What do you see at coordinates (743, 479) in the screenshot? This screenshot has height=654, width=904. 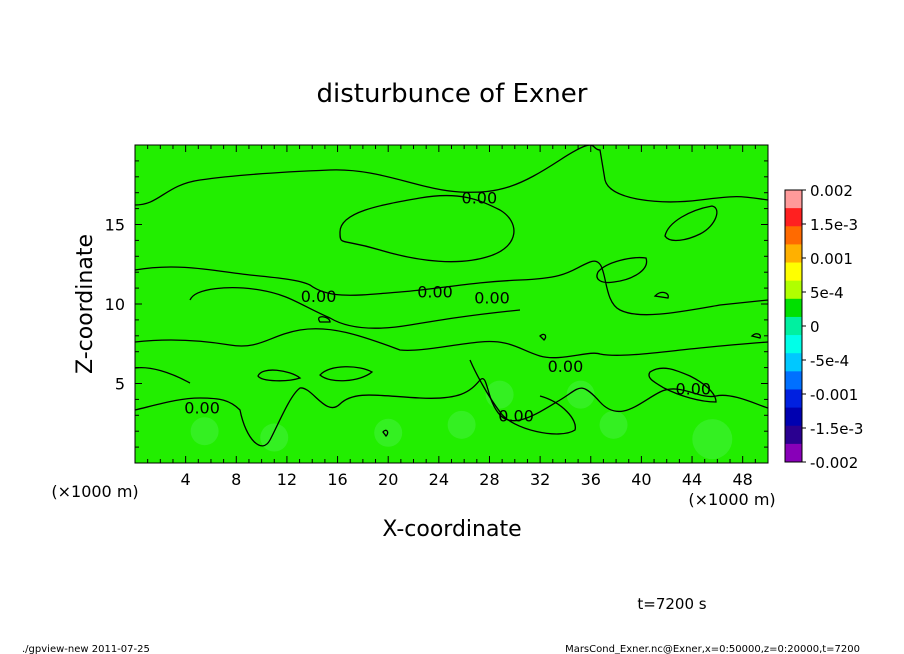 I see `x-tick-label: 48` at bounding box center [743, 479].